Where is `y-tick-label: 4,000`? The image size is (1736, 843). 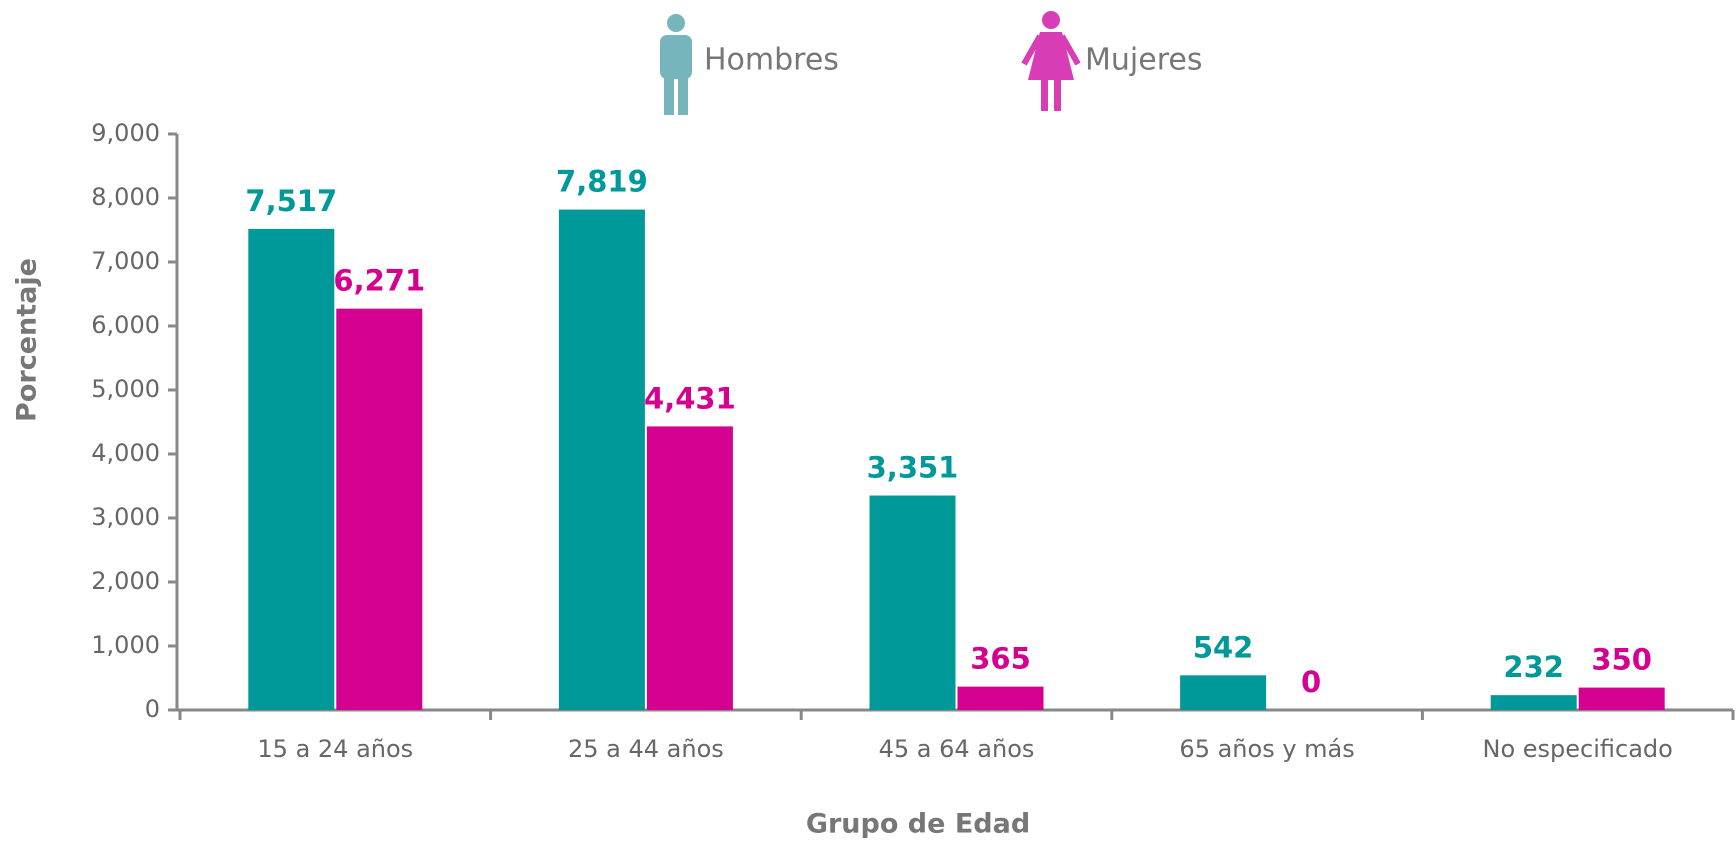
y-tick-label: 4,000 is located at coordinates (125, 453).